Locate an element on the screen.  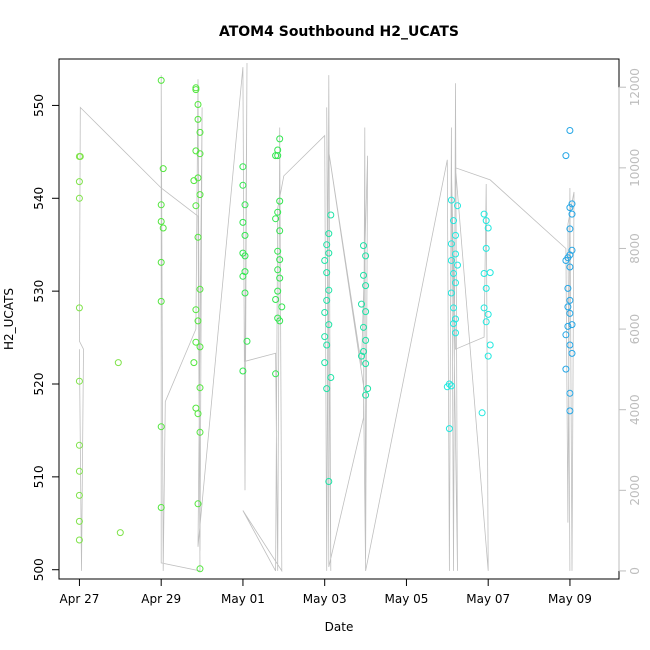
y-tick-label: 550 is located at coordinates (39, 105).